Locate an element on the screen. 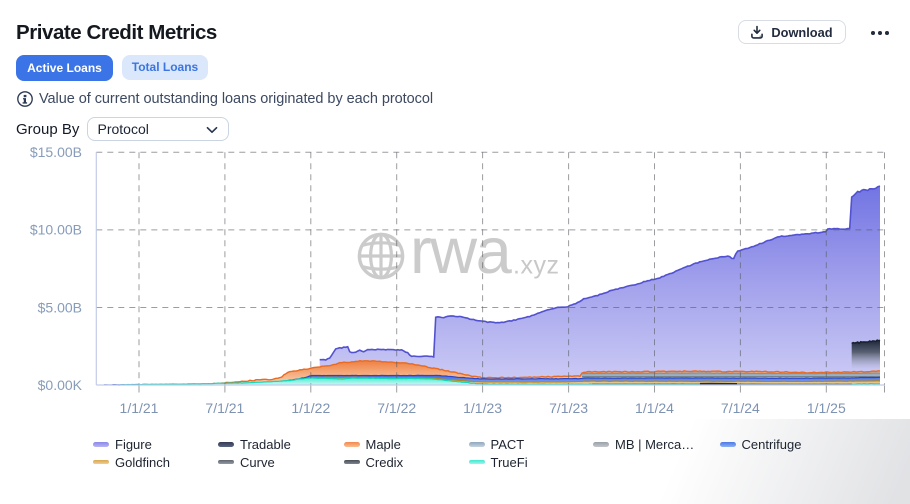 Image resolution: width=910 pixels, height=504 pixels. svg-text: rwa is located at coordinates (461, 250).